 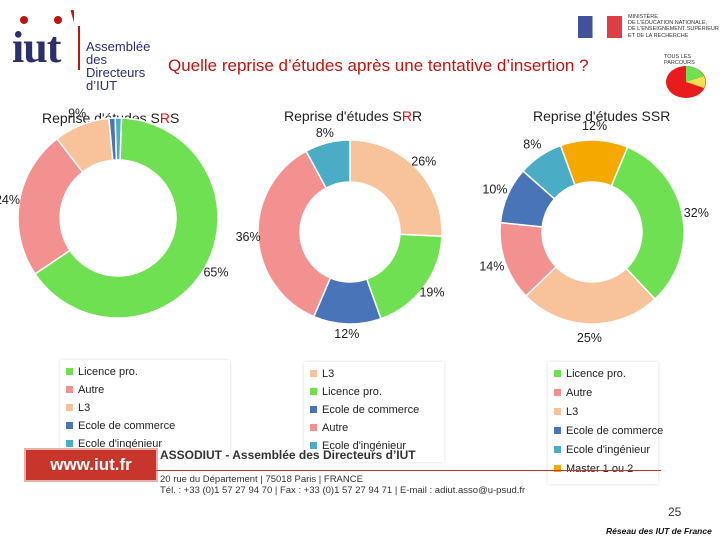 What do you see at coordinates (91, 465) in the screenshot?
I see `footer-url-link: www.iut.fr` at bounding box center [91, 465].